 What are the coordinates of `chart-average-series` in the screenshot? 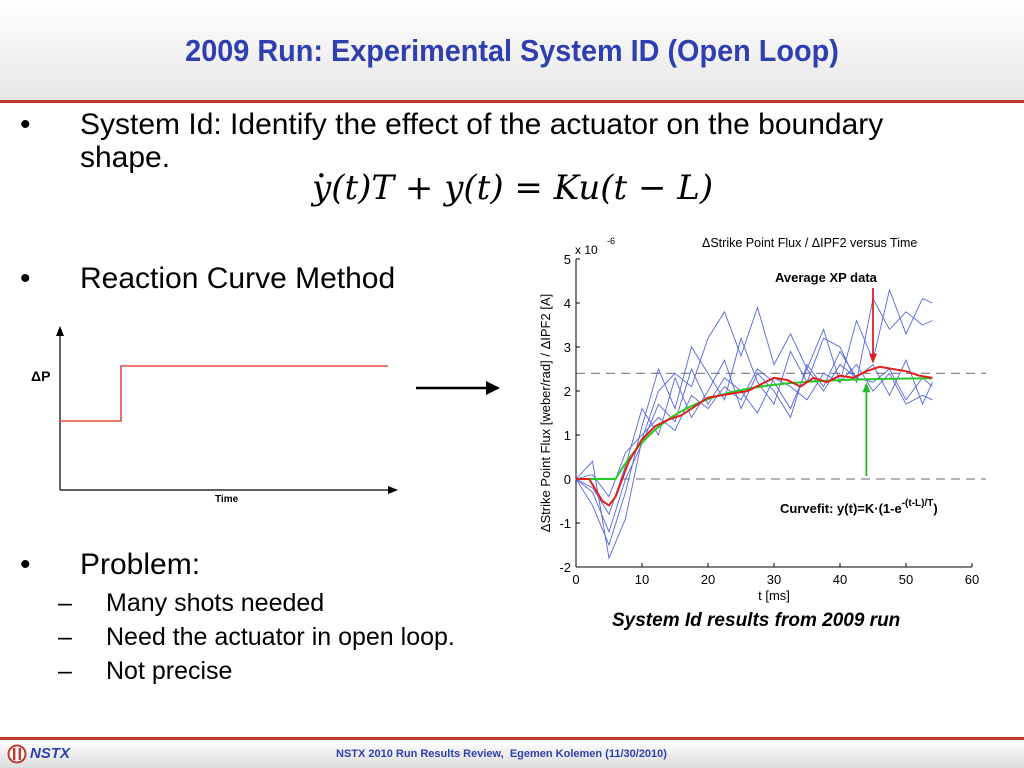 It's located at (754, 436).